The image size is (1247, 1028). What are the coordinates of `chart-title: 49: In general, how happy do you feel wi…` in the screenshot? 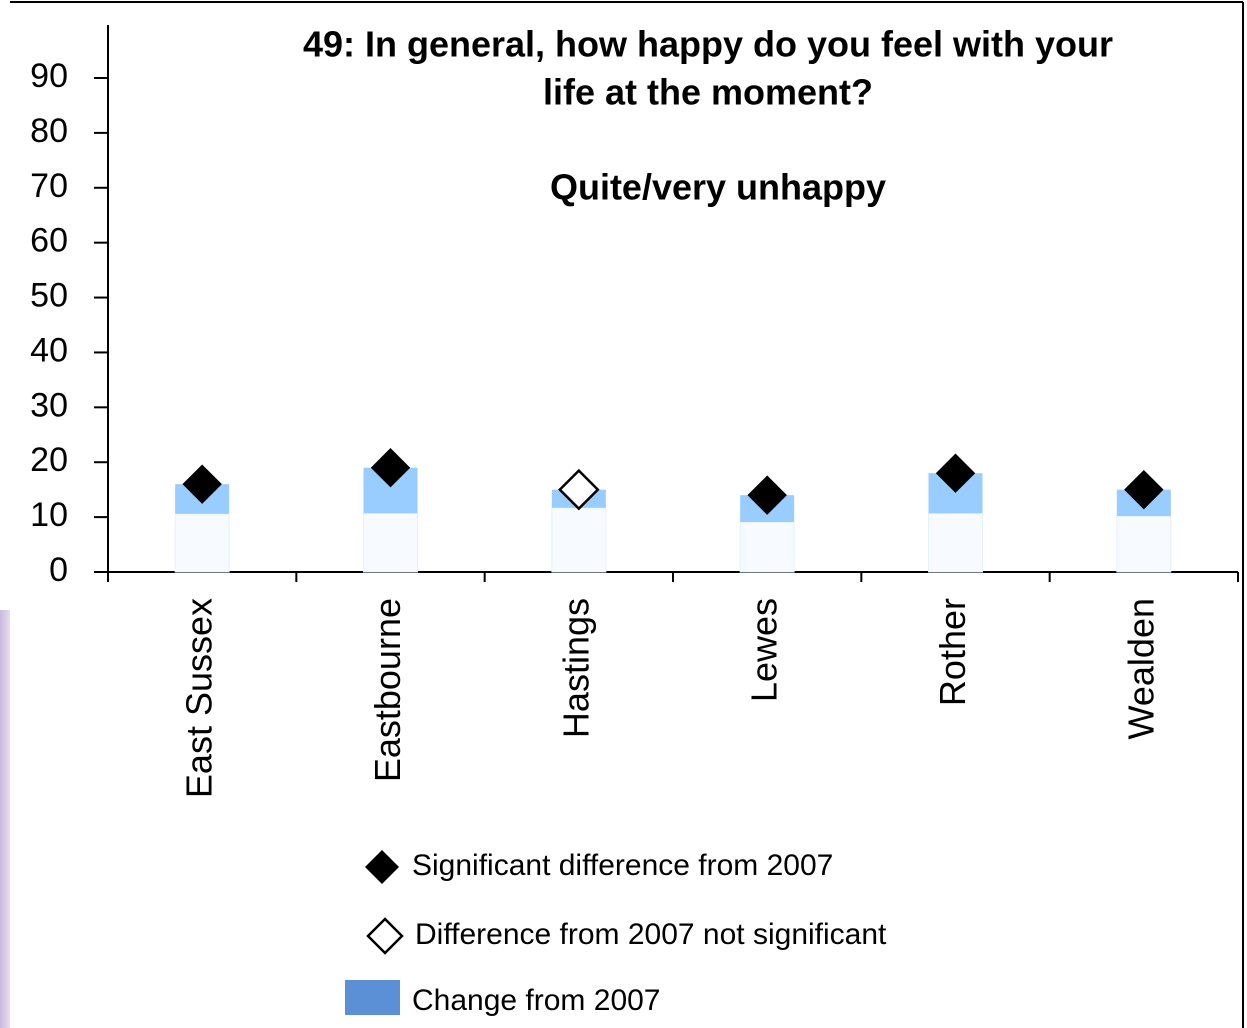 It's located at (708, 44).